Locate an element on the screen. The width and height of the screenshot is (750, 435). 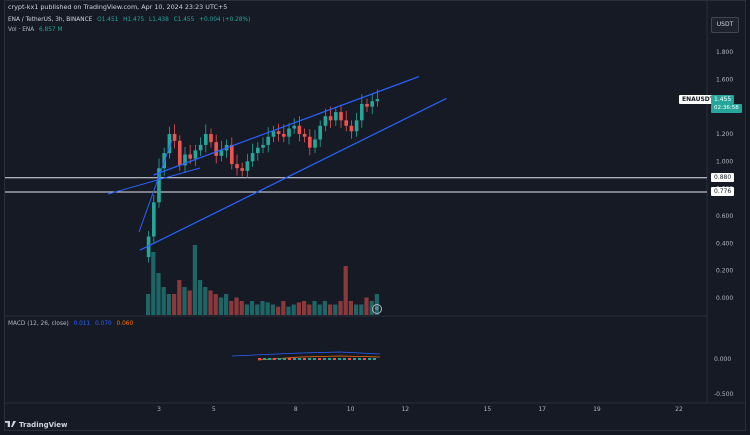
currency-button: USDT is located at coordinates (725, 25).